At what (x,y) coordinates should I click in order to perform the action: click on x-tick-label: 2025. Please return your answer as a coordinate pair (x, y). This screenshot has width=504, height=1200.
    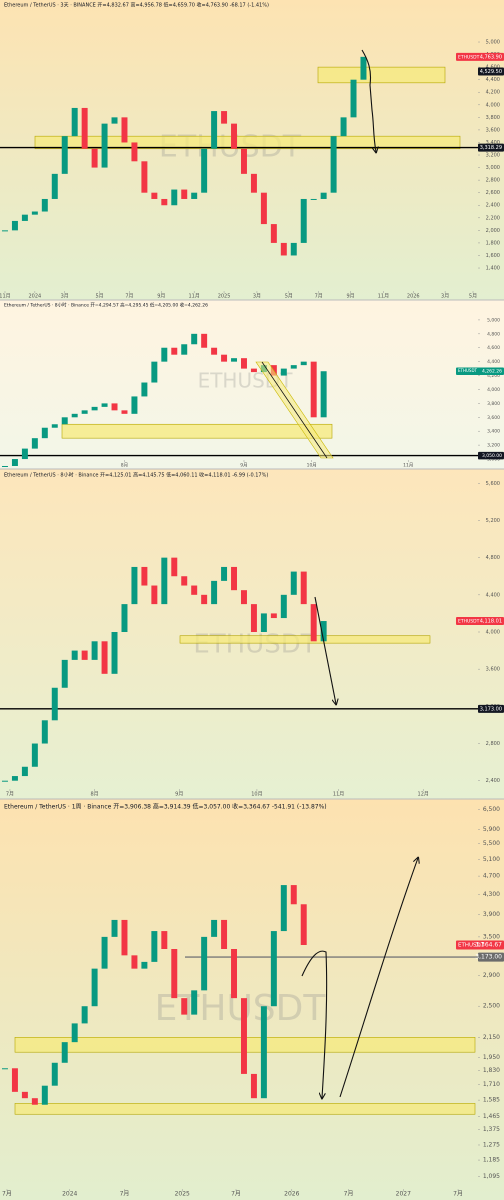
    Looking at the image, I should click on (224, 297).